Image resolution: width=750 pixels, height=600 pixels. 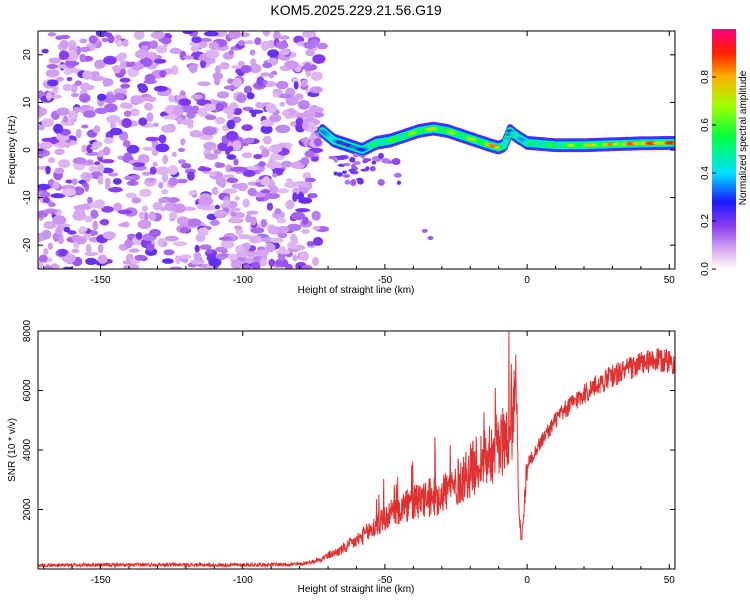 I want to click on x-tick-label: 0, so click(x=527, y=280).